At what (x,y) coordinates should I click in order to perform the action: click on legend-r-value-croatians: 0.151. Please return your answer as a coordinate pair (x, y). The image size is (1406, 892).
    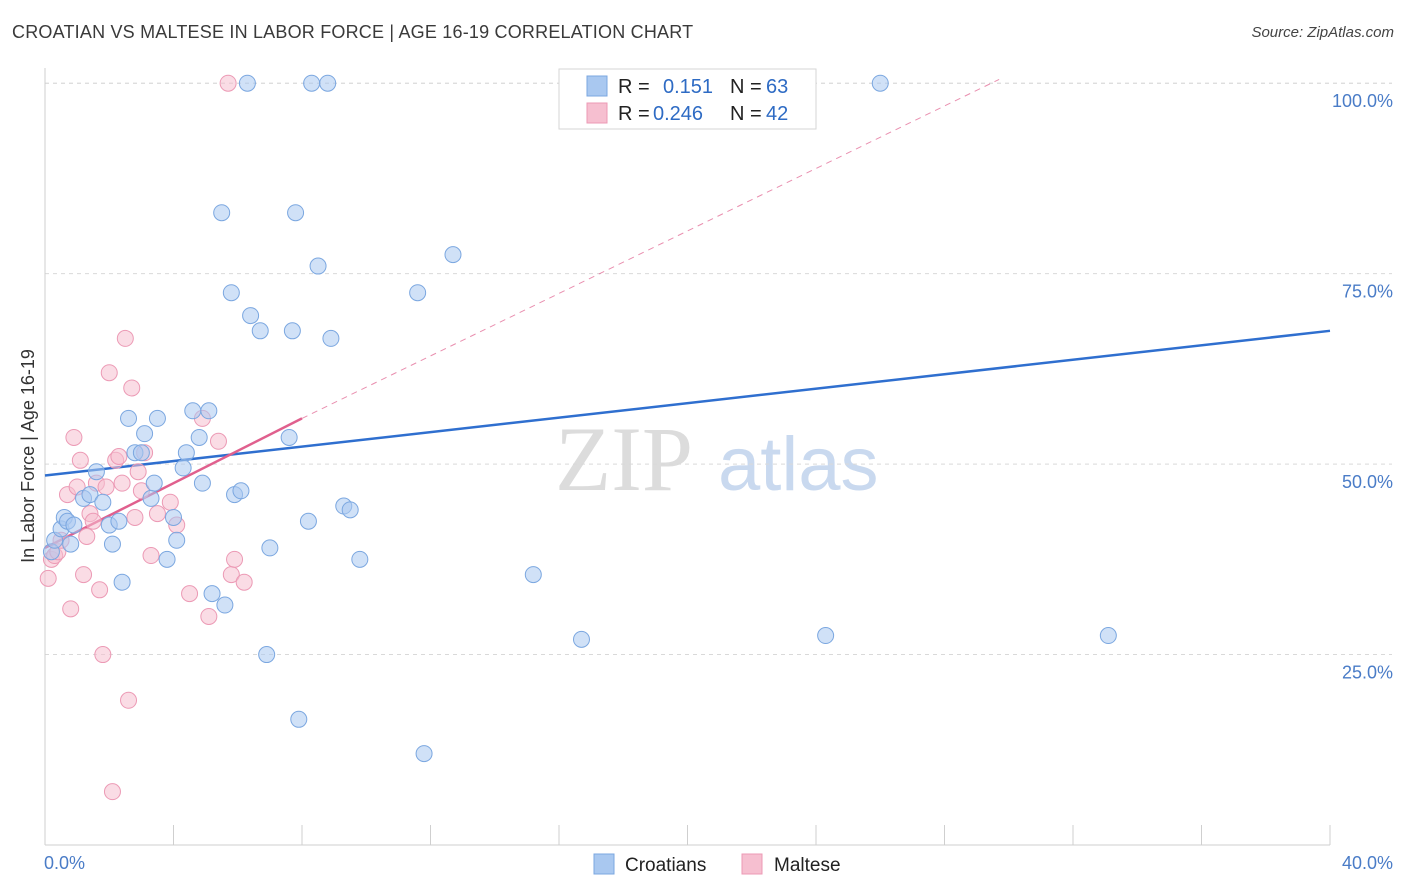
    Looking at the image, I should click on (688, 87).